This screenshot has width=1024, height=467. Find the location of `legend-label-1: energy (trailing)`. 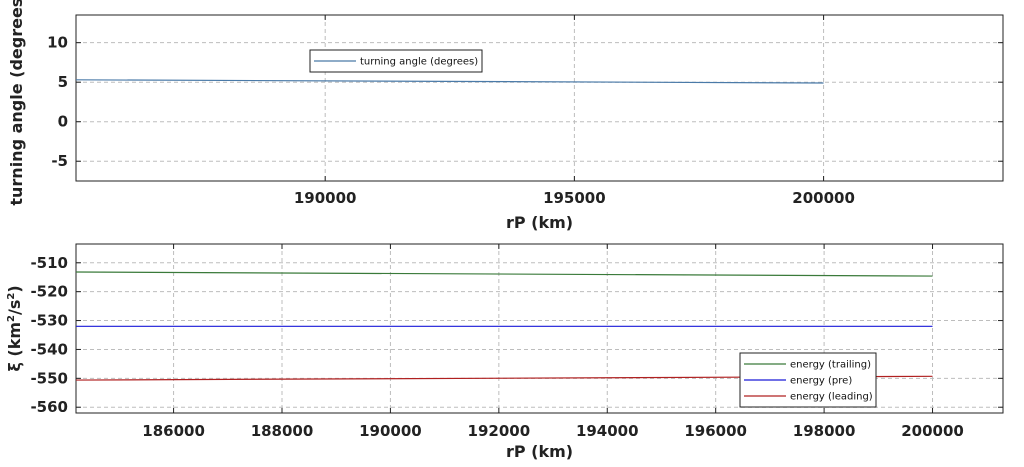

legend-label-1: energy (trailing) is located at coordinates (830, 365).